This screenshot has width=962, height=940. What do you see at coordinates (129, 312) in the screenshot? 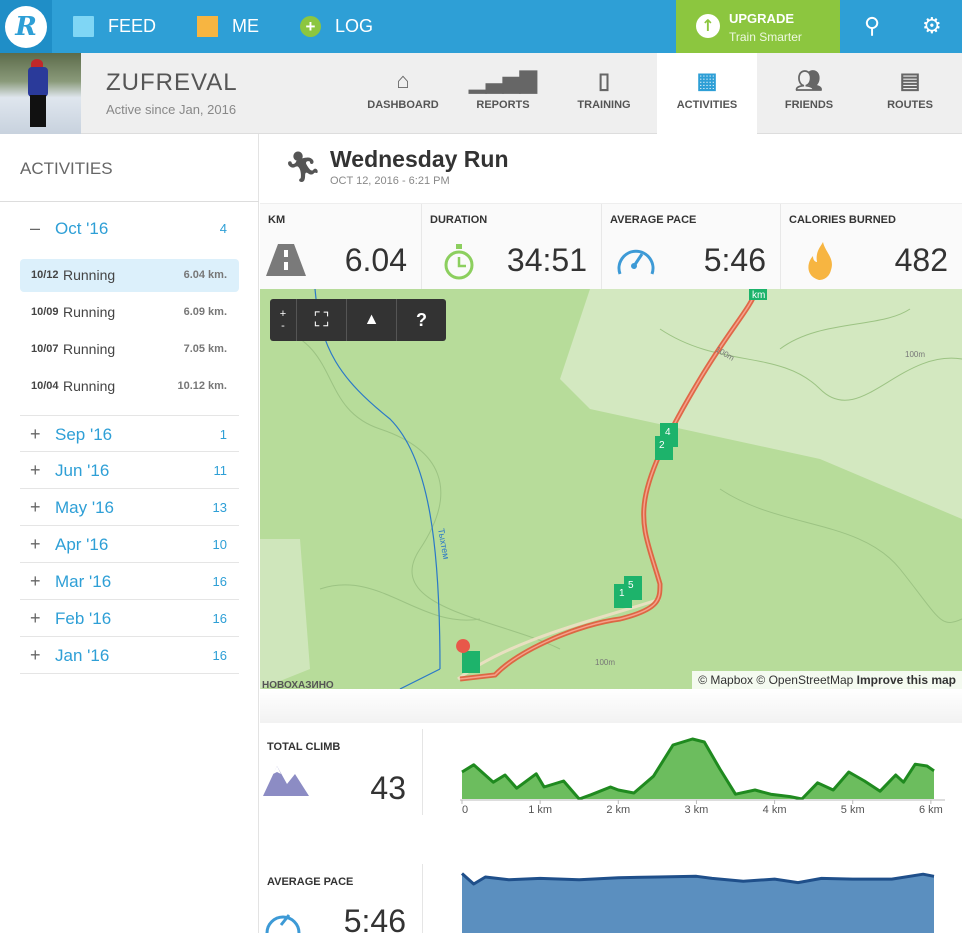
I see `activity-item: 10/09 Running 6.09 km.` at bounding box center [129, 312].